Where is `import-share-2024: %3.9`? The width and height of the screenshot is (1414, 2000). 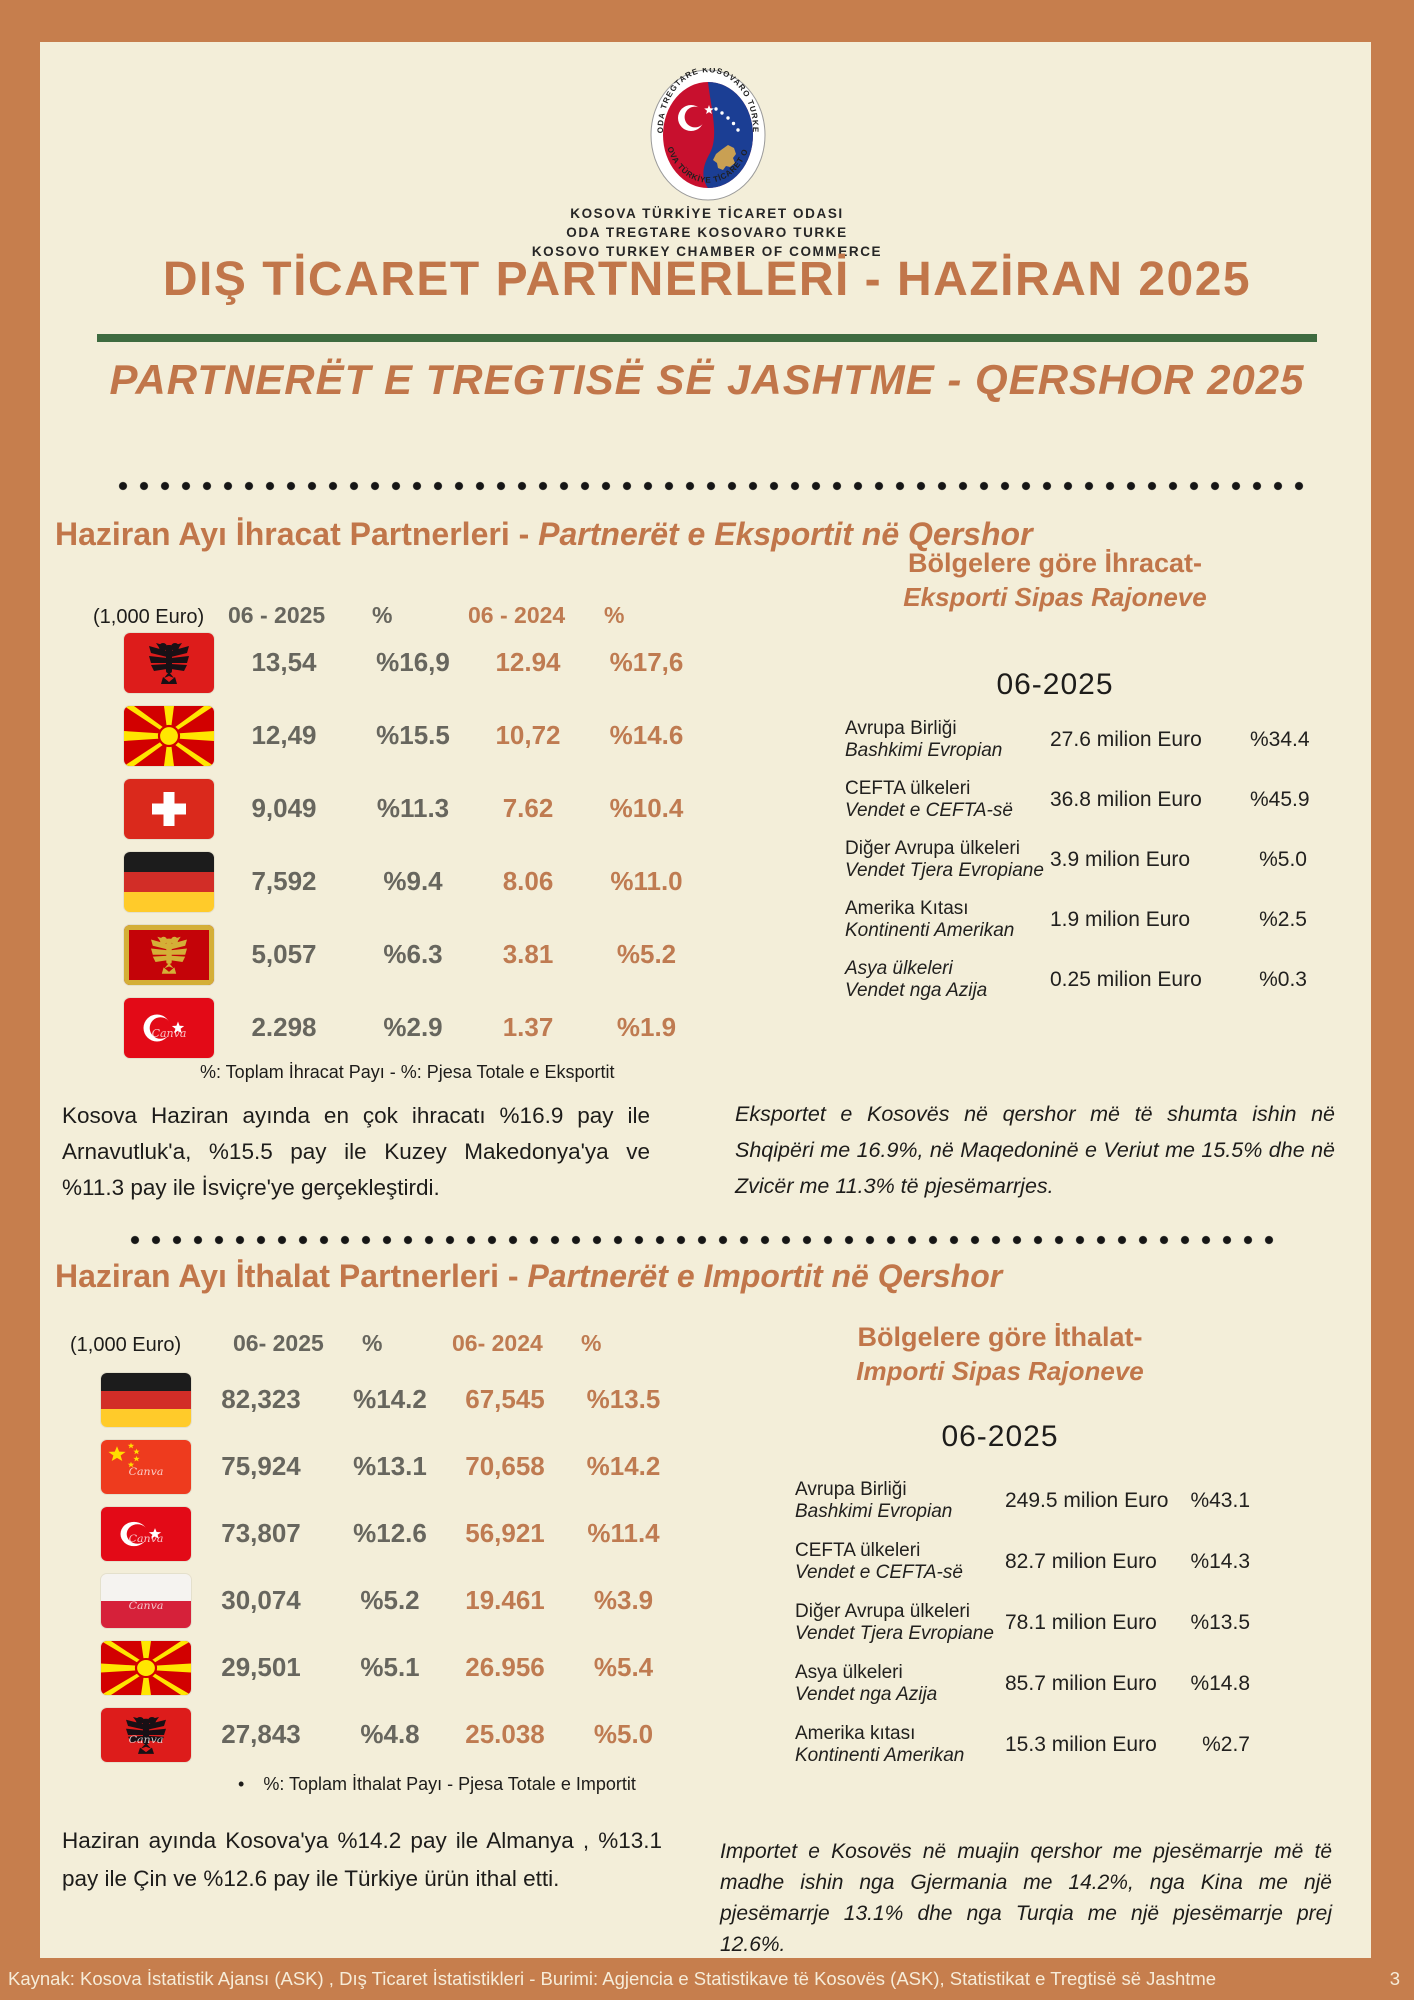
import-share-2024: %3.9 is located at coordinates (623, 1600).